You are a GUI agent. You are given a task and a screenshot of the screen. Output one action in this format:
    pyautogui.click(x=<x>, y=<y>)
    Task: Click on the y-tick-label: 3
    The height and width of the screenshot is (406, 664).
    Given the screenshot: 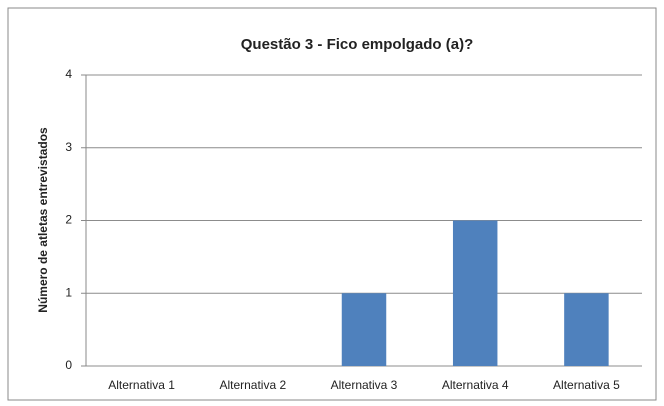 What is the action you would take?
    pyautogui.click(x=68, y=147)
    